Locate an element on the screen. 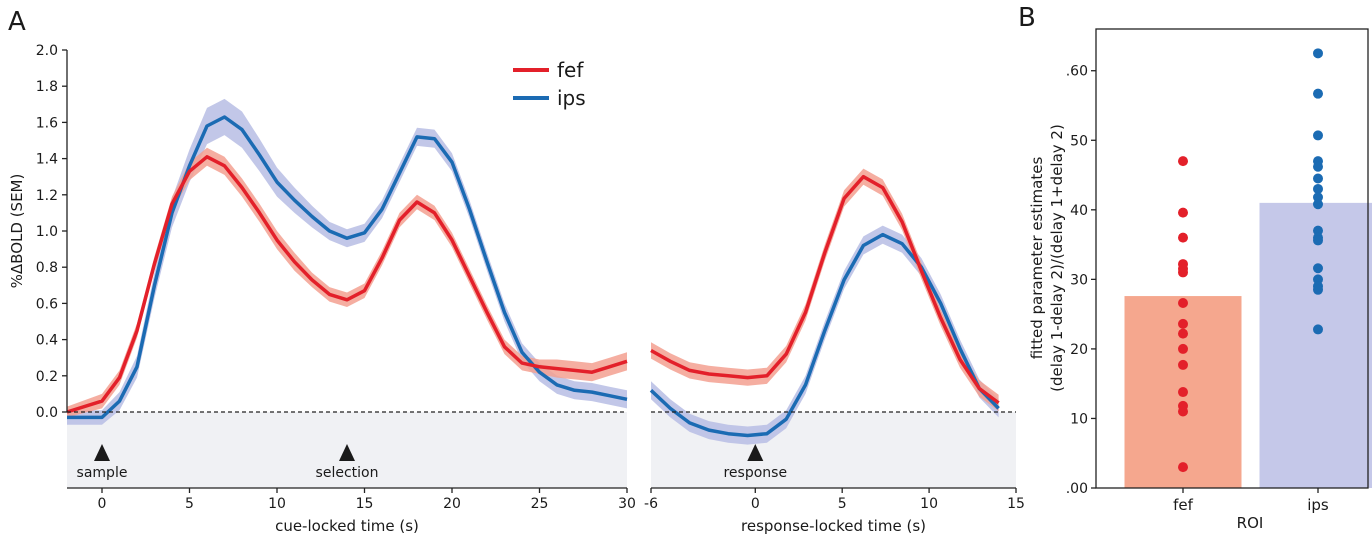 This screenshot has width=1372, height=540. fef-x-tick-label: fef is located at coordinates (1183, 505).